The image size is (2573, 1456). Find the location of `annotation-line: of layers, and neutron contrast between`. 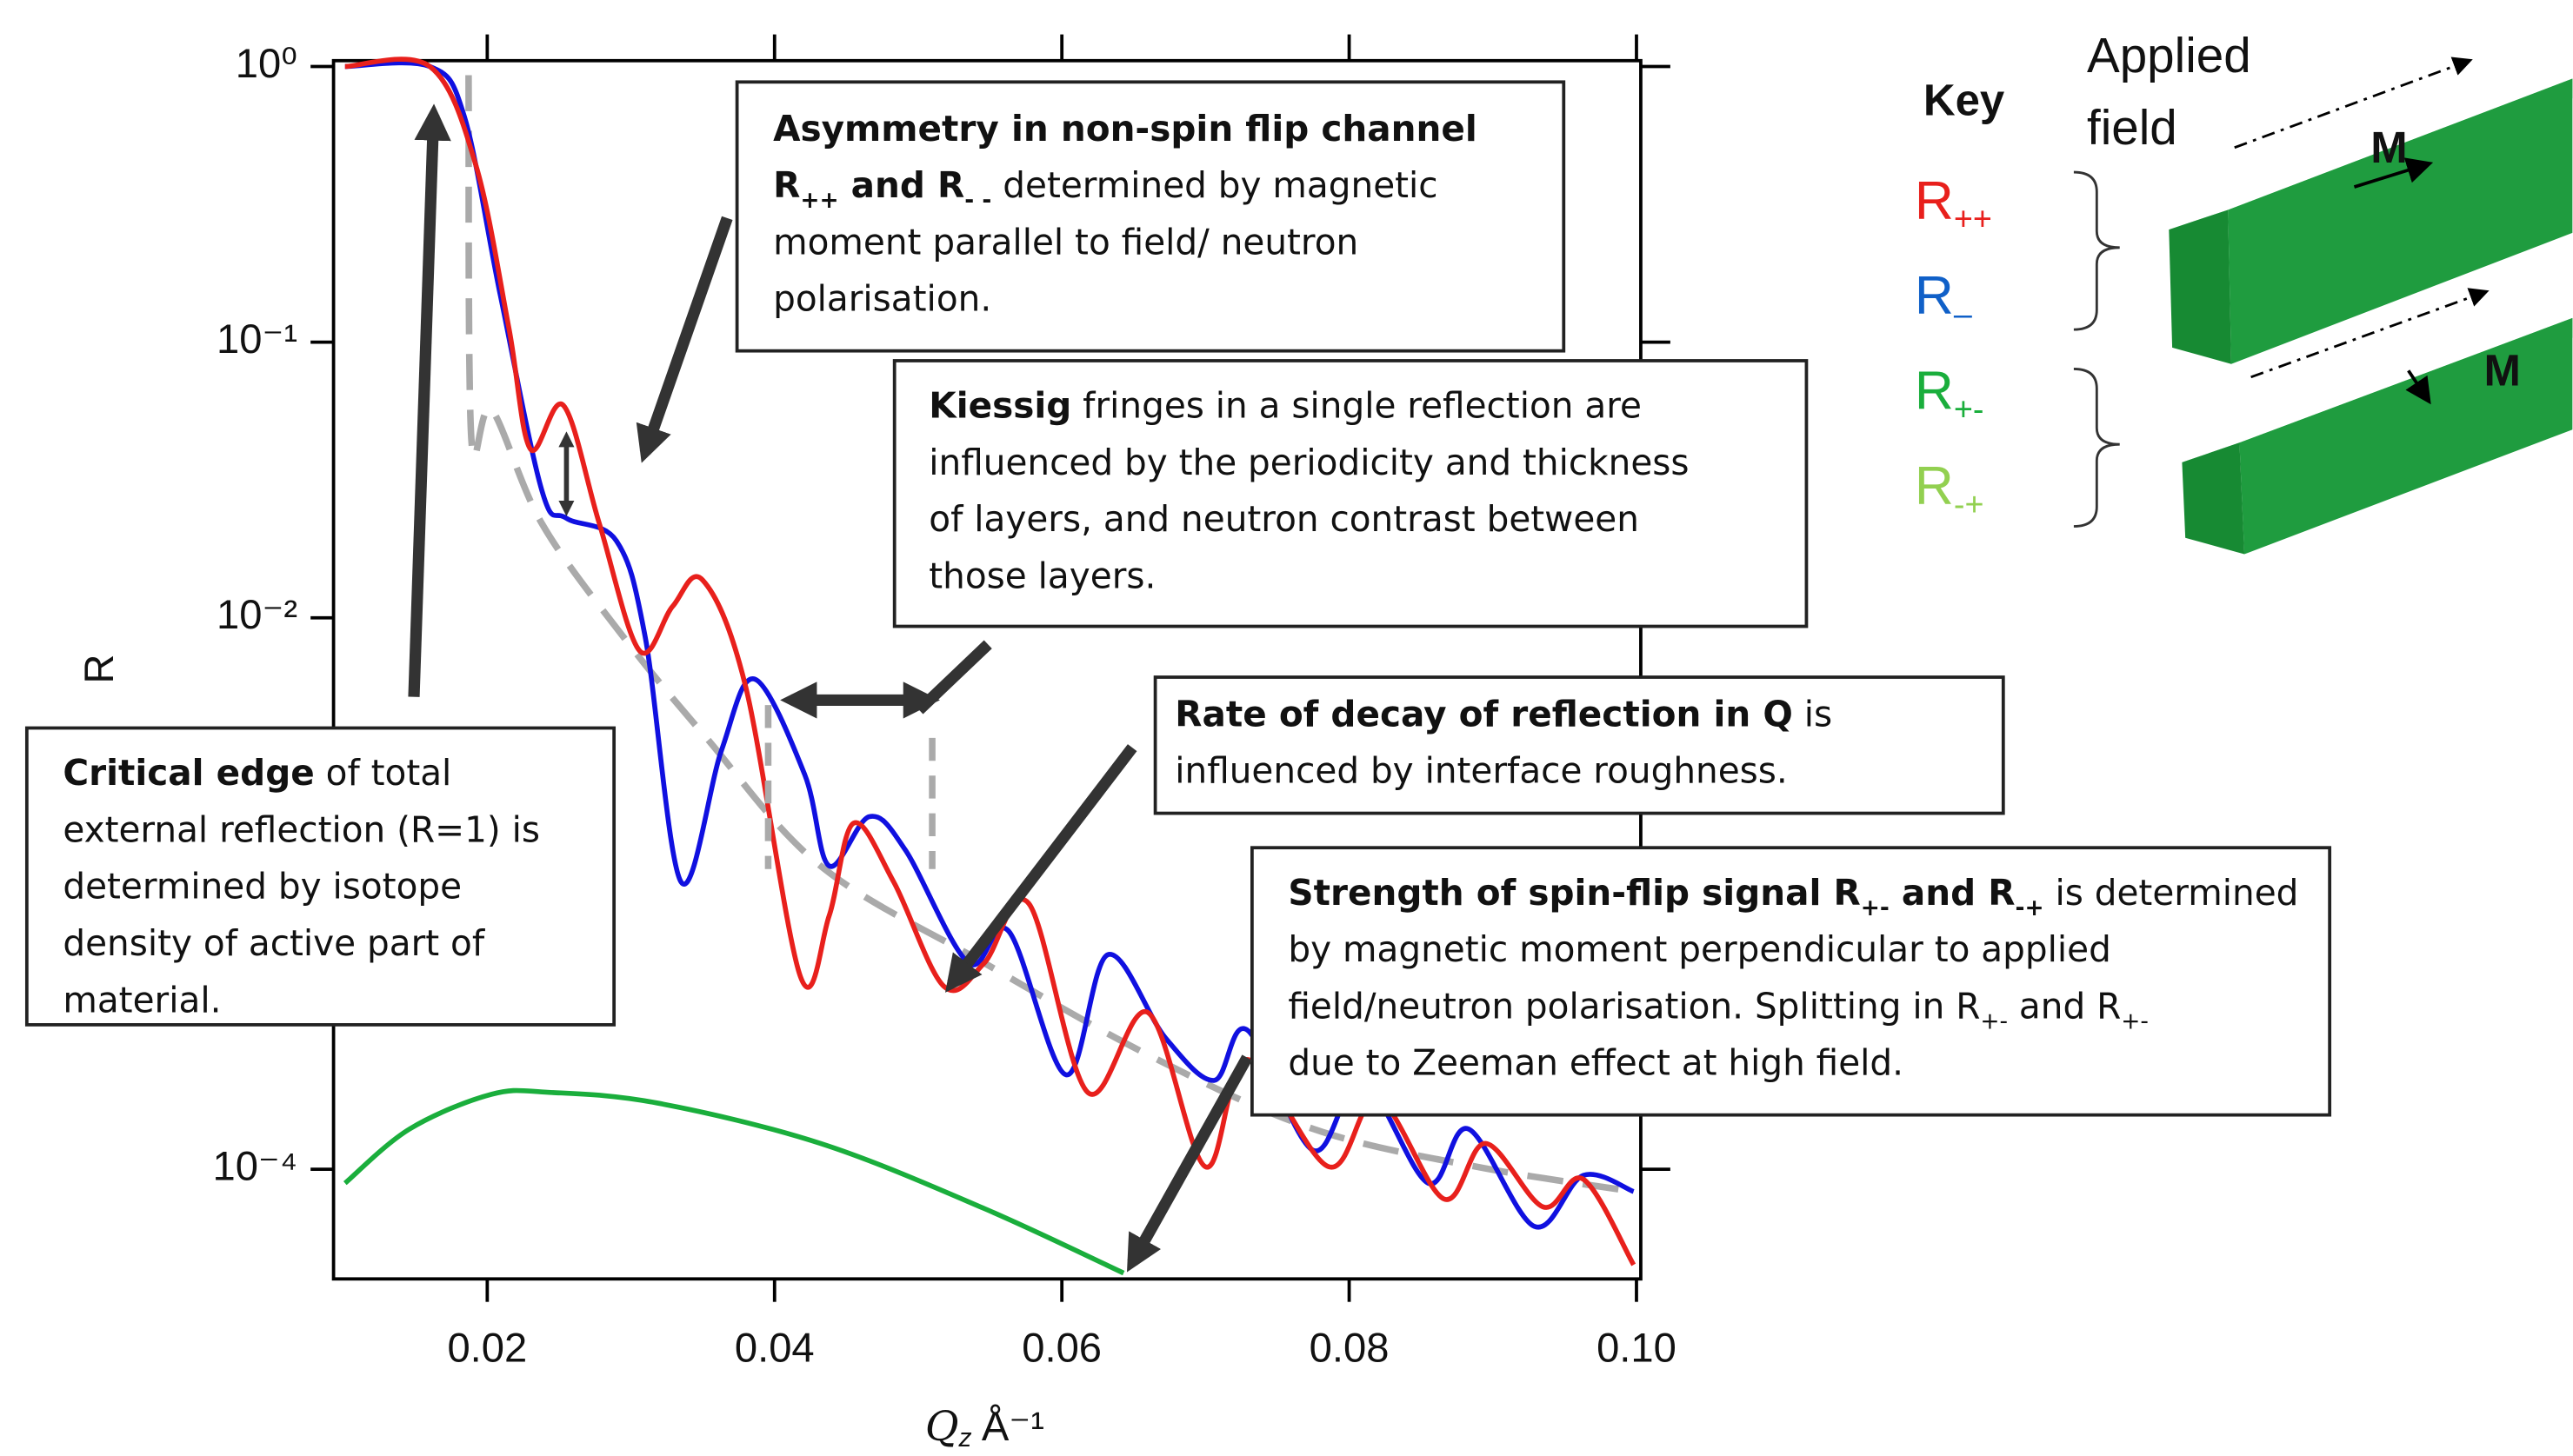

annotation-line: of layers, and neutron contrast between is located at coordinates (1284, 519).